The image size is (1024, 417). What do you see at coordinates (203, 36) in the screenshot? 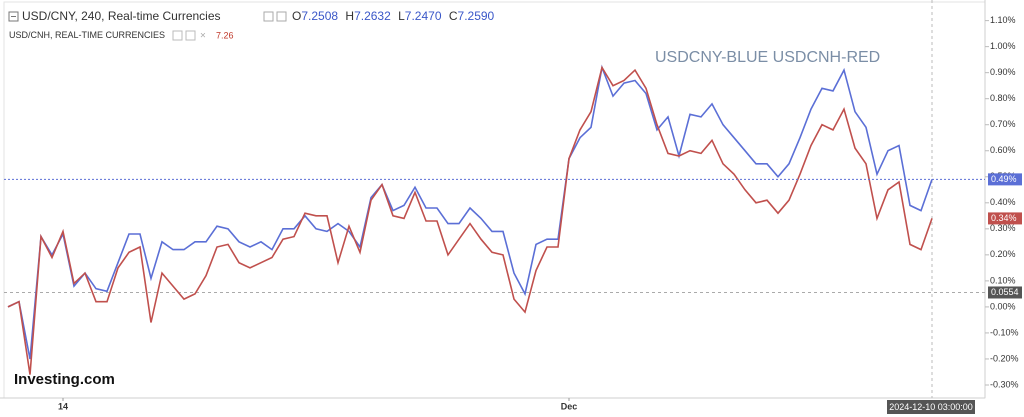
I see `remove-icon: ×` at bounding box center [203, 36].